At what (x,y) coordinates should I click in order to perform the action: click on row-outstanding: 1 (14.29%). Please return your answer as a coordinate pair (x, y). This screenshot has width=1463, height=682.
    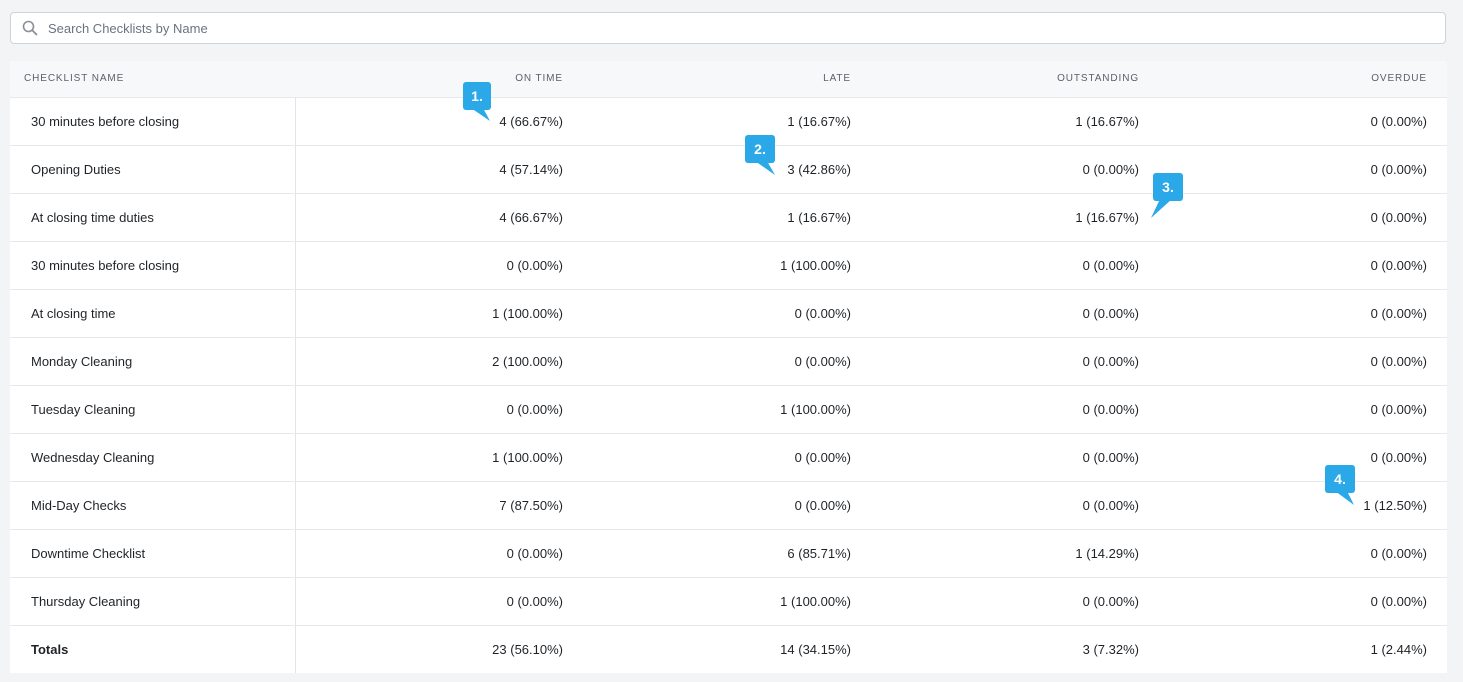
    Looking at the image, I should click on (1107, 553).